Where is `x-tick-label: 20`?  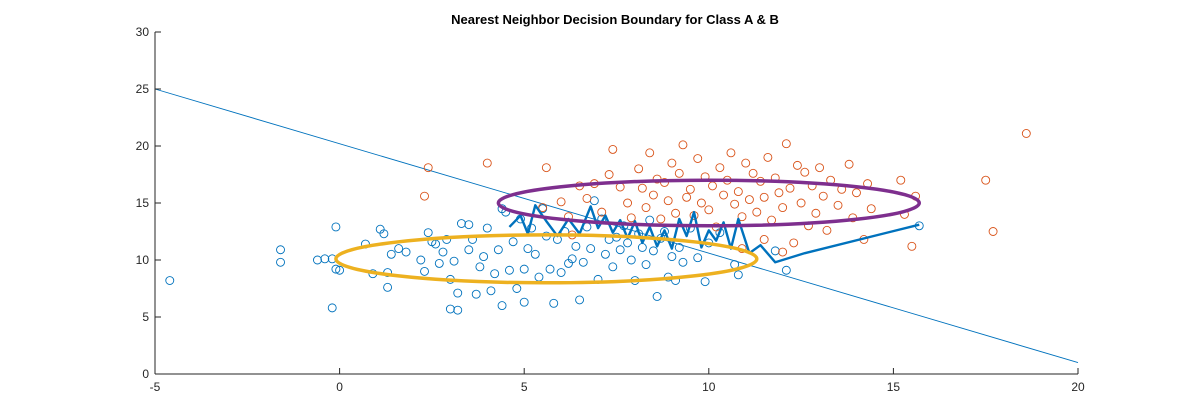
x-tick-label: 20 is located at coordinates (1078, 387).